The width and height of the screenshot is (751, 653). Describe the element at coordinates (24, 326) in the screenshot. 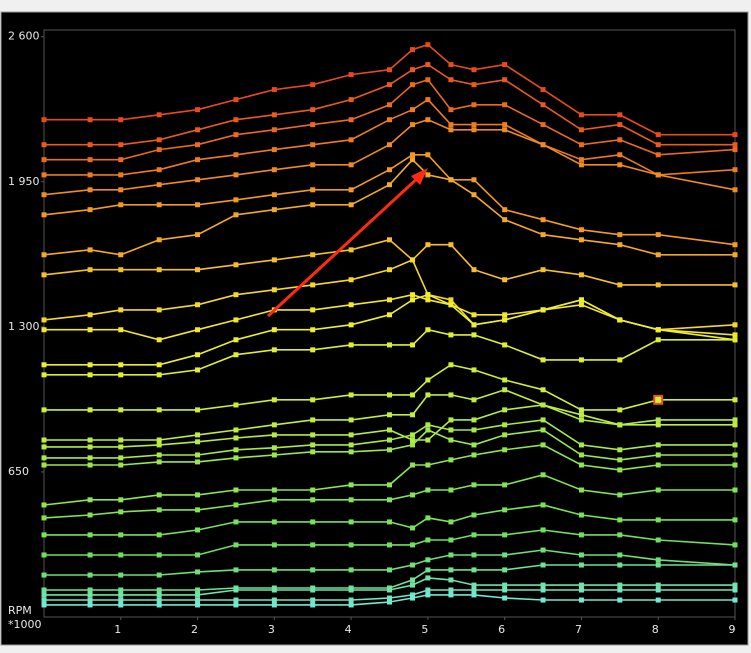

I see `y-tick-label: 1 300` at that location.